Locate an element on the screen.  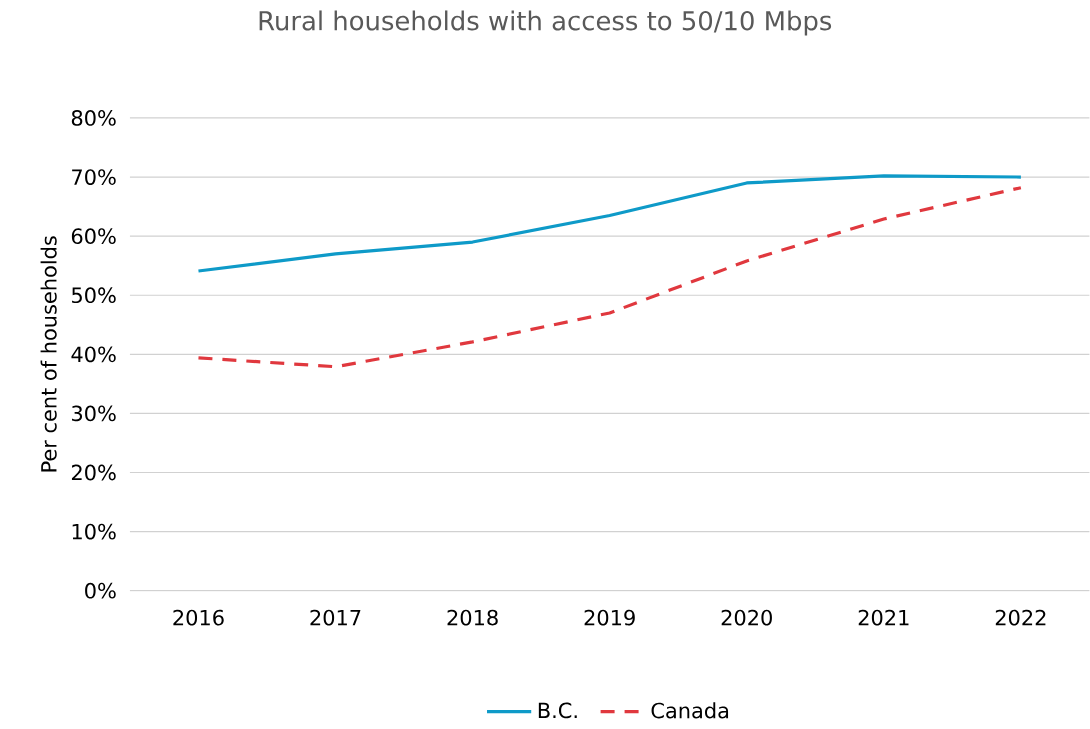
y-tick-label: 60% is located at coordinates (93, 236).